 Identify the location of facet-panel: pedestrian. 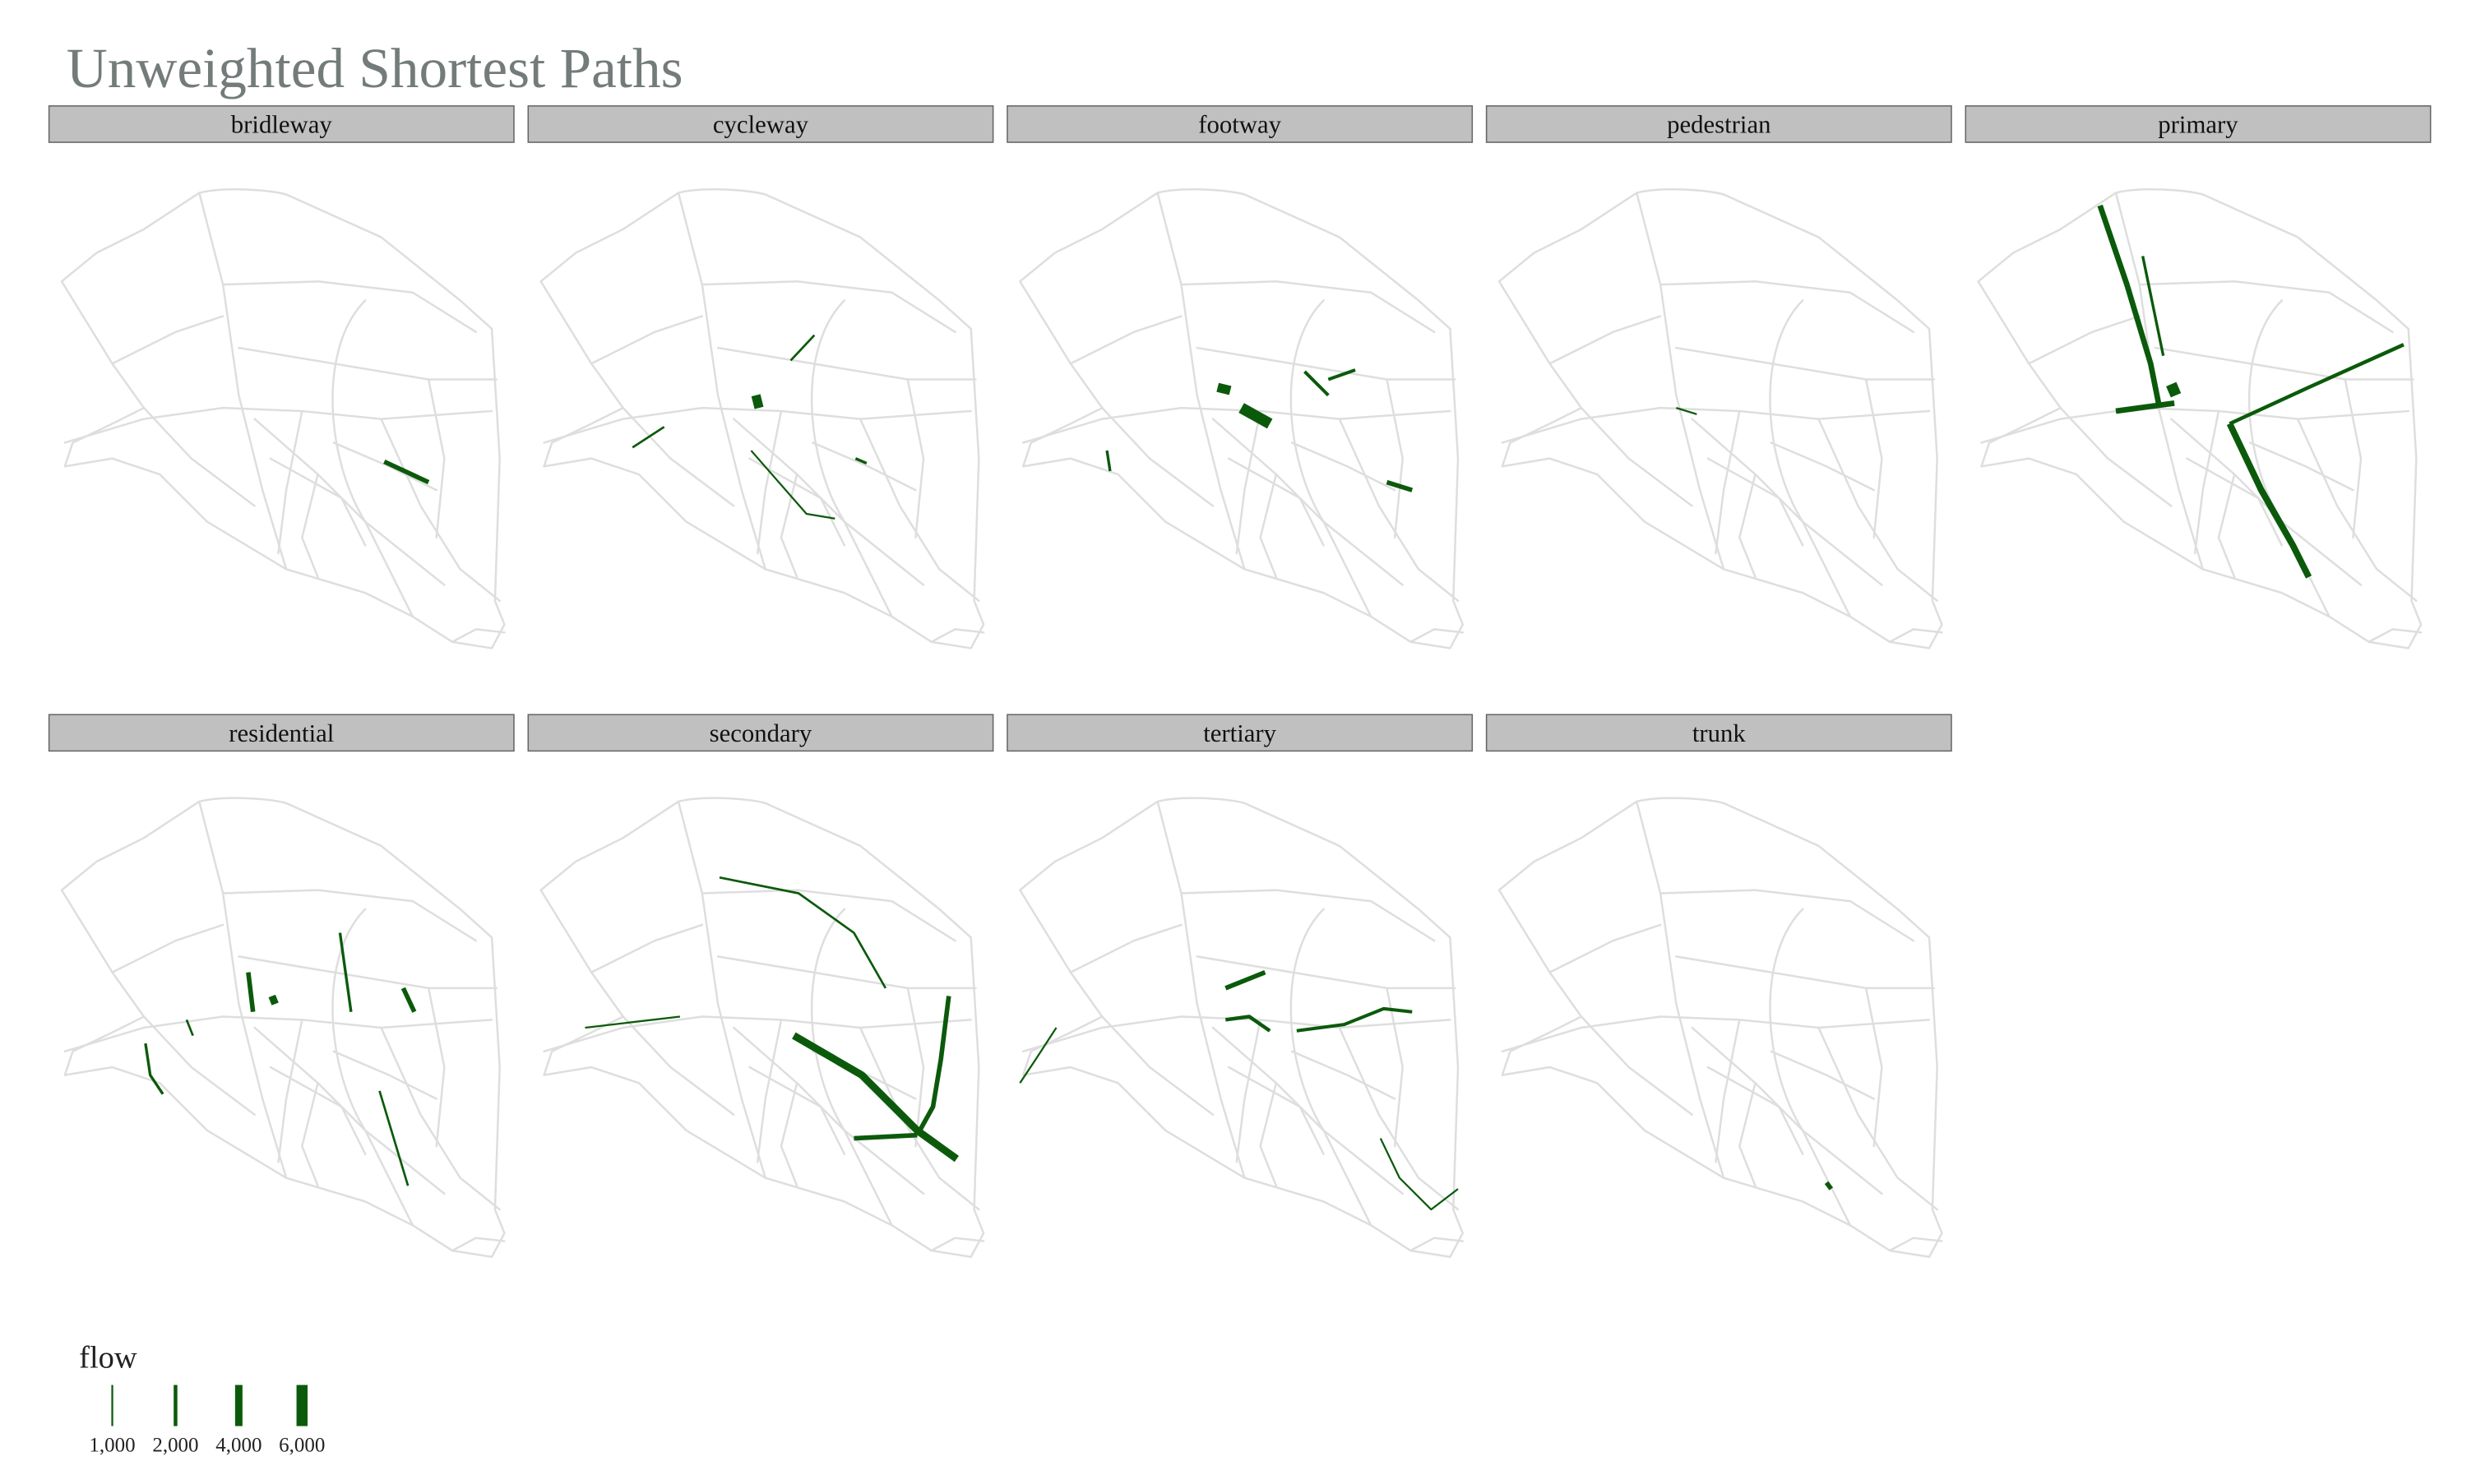
(1718, 378).